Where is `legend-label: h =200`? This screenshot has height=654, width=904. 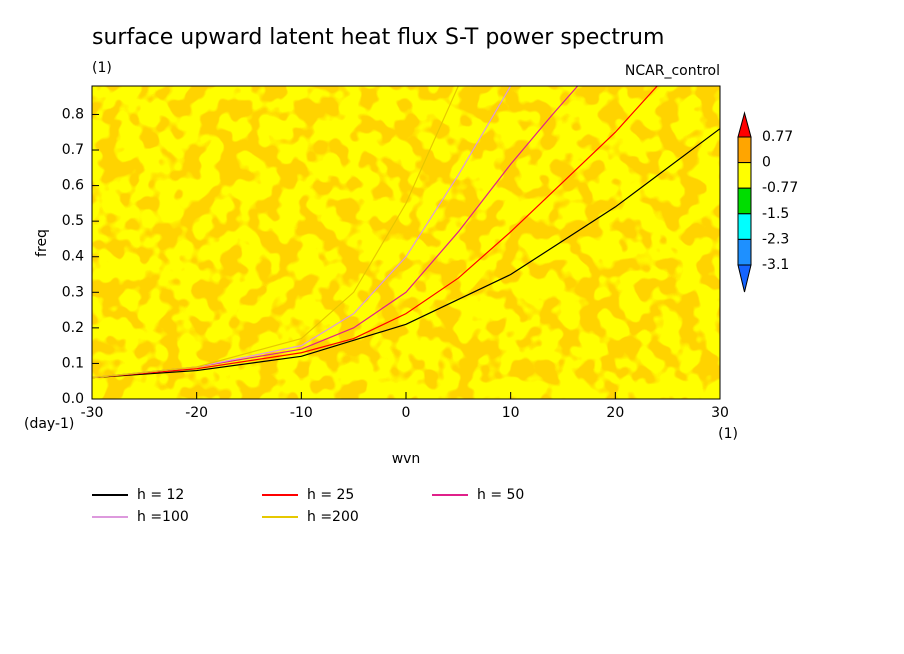 legend-label: h =200 is located at coordinates (333, 517).